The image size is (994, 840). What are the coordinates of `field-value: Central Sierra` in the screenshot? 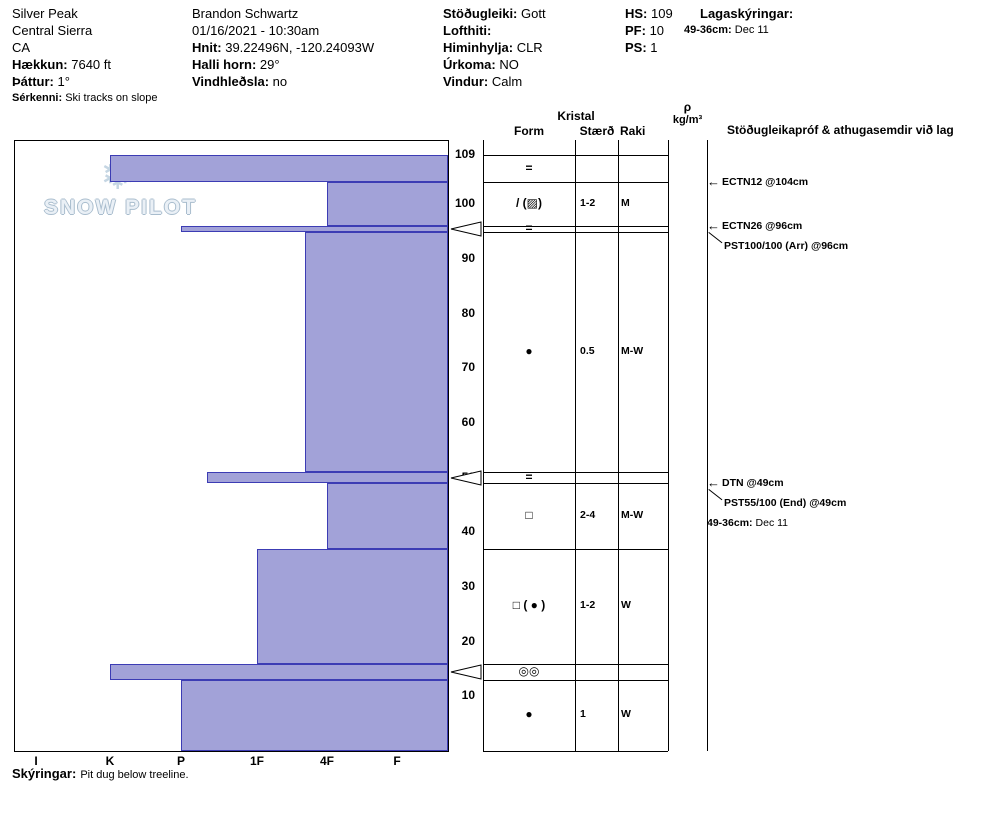 It's located at (52, 30).